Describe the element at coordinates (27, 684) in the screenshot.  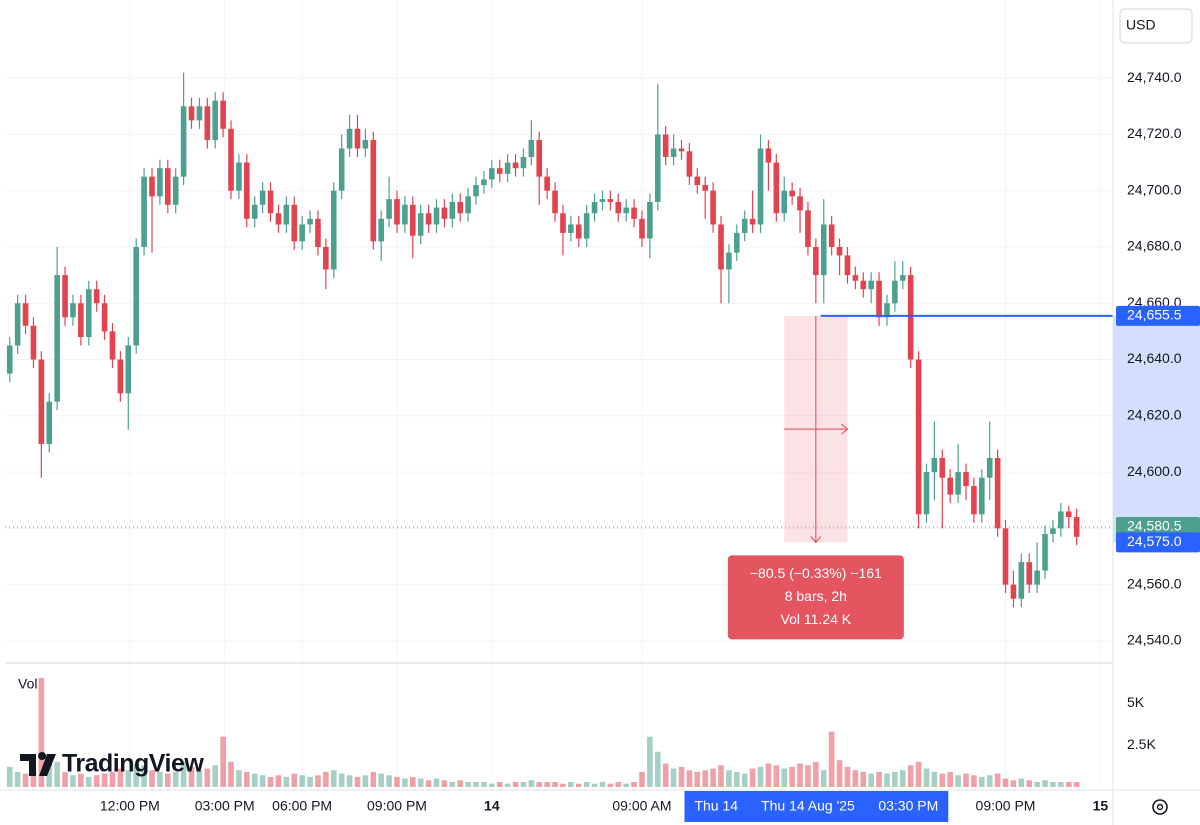
I see `volume-label: Vol` at that location.